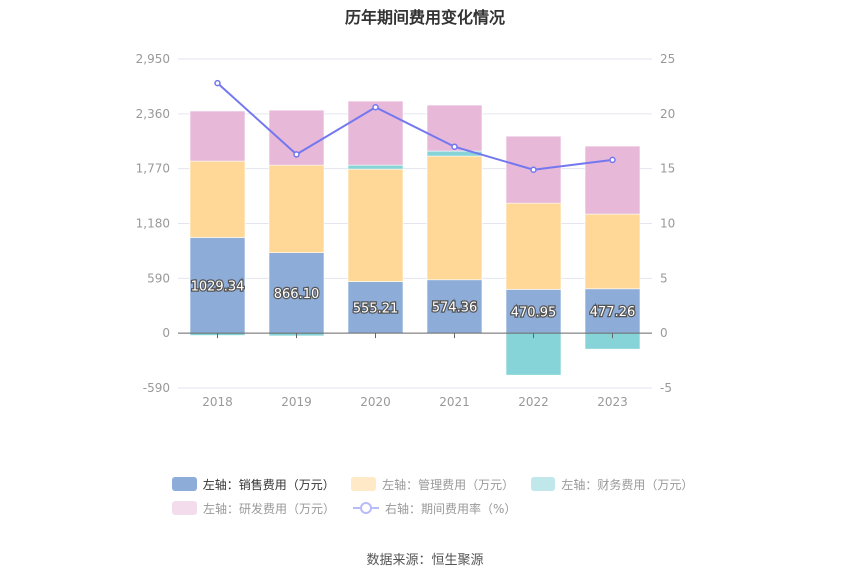  I want to click on left-tick-label: 1,180, so click(153, 224).